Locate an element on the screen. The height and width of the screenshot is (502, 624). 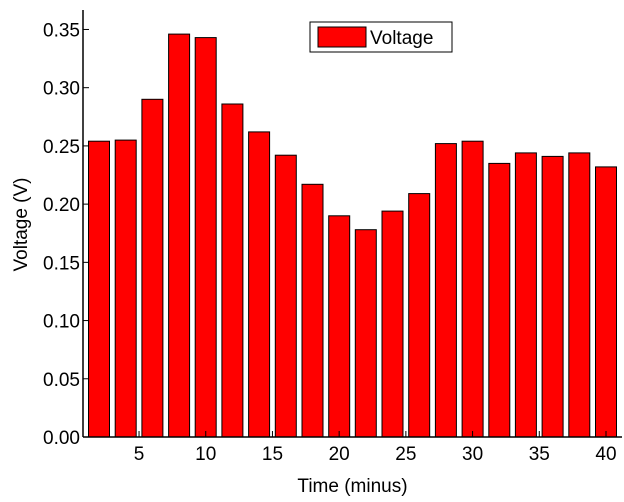
x-tick-label: 5 is located at coordinates (139, 454).